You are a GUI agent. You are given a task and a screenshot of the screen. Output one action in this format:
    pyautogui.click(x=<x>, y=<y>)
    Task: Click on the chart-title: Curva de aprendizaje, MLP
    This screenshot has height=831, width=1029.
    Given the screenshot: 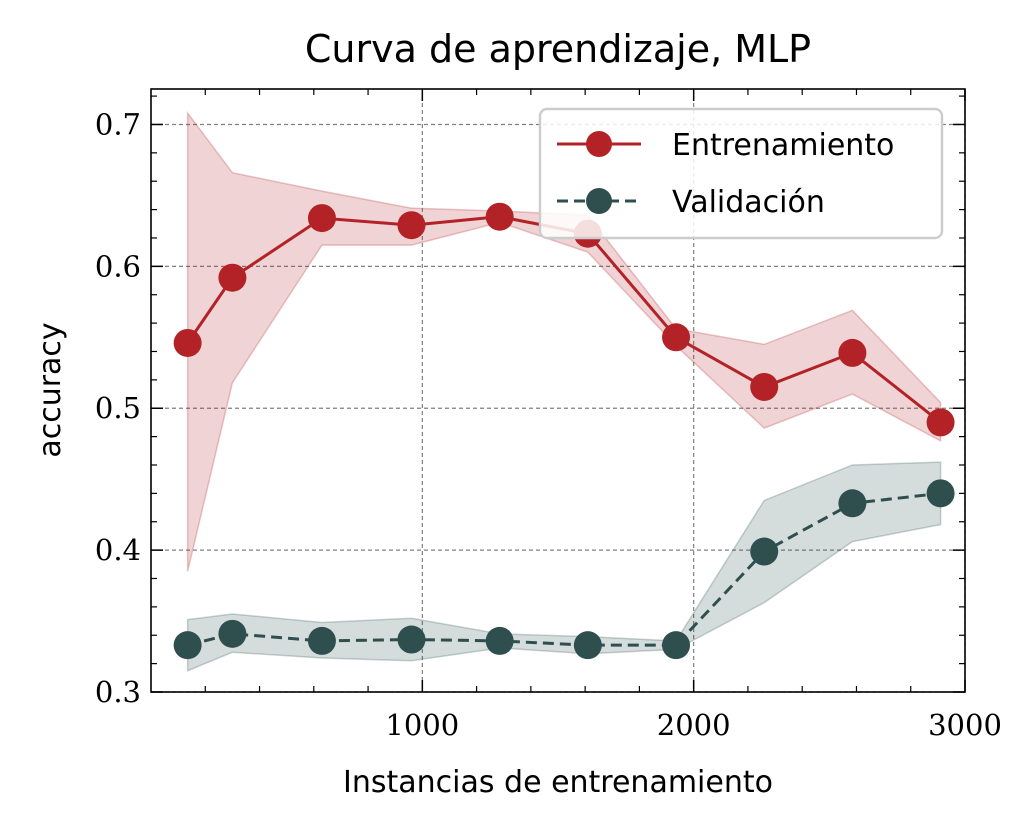 What is the action you would take?
    pyautogui.click(x=558, y=49)
    